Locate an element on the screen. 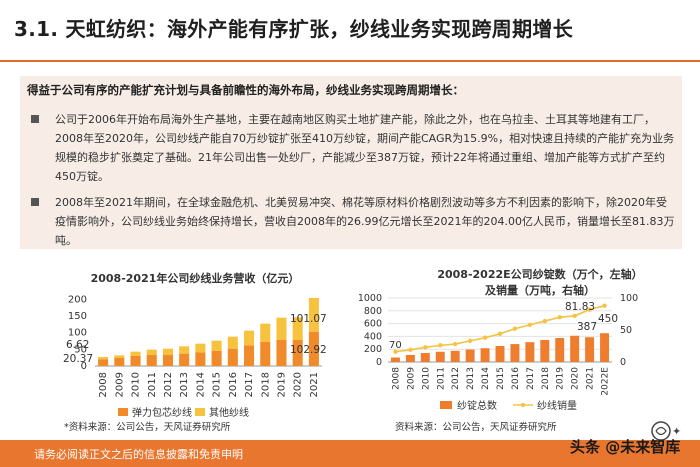 The image size is (700, 467). left-y-tick-label: 200 is located at coordinates (373, 349).